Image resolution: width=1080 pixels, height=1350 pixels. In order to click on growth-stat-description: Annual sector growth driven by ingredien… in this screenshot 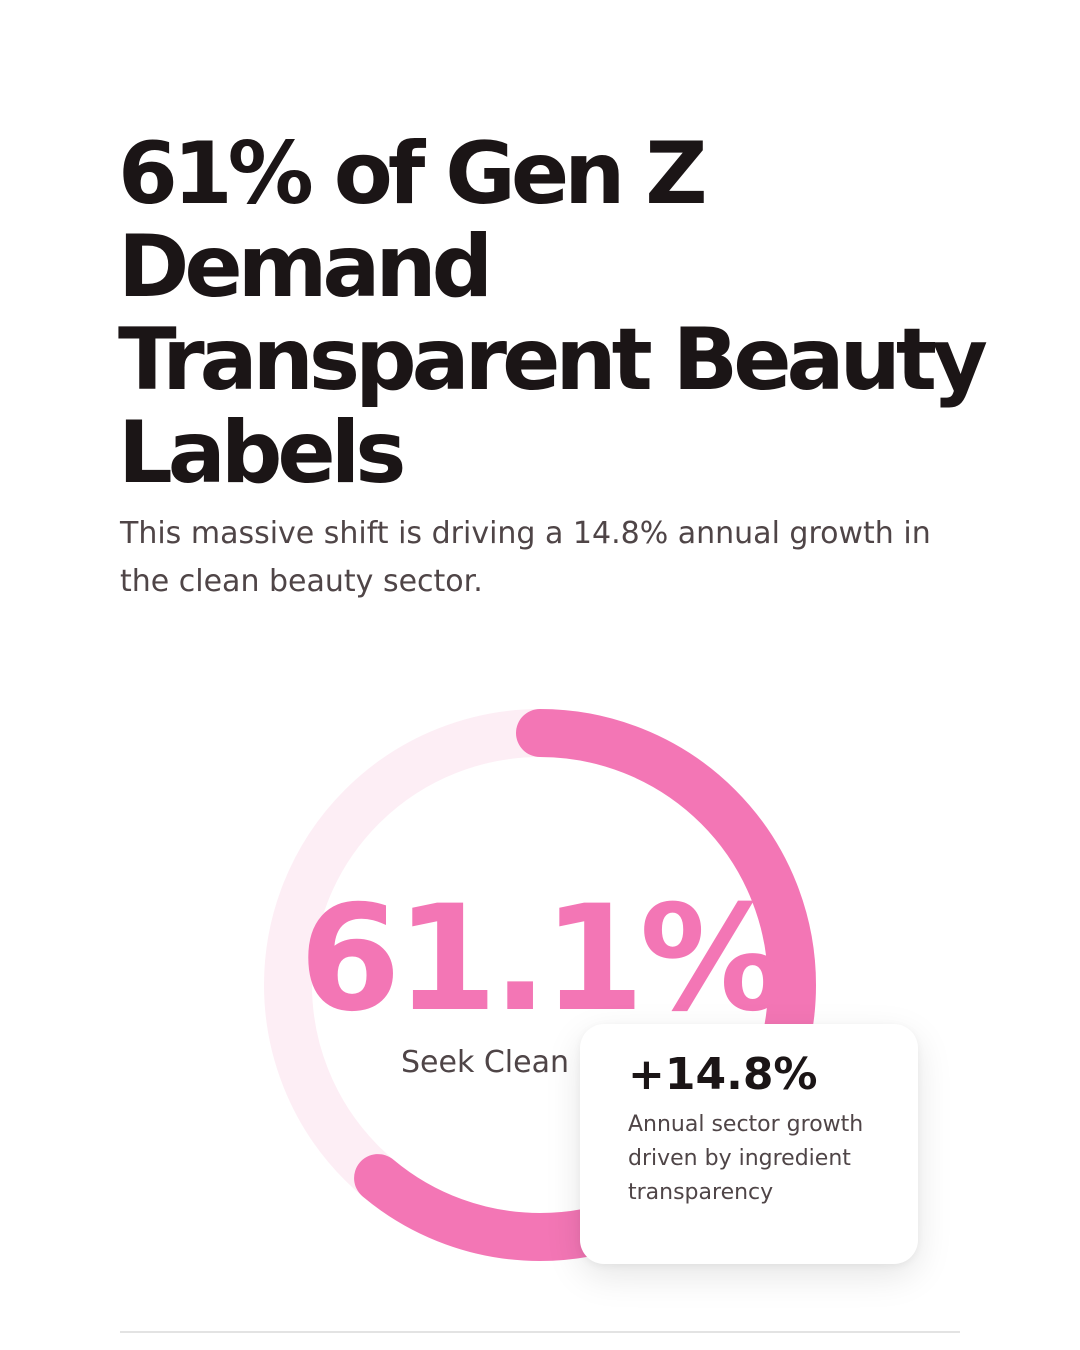, I will do `click(746, 1158)`.